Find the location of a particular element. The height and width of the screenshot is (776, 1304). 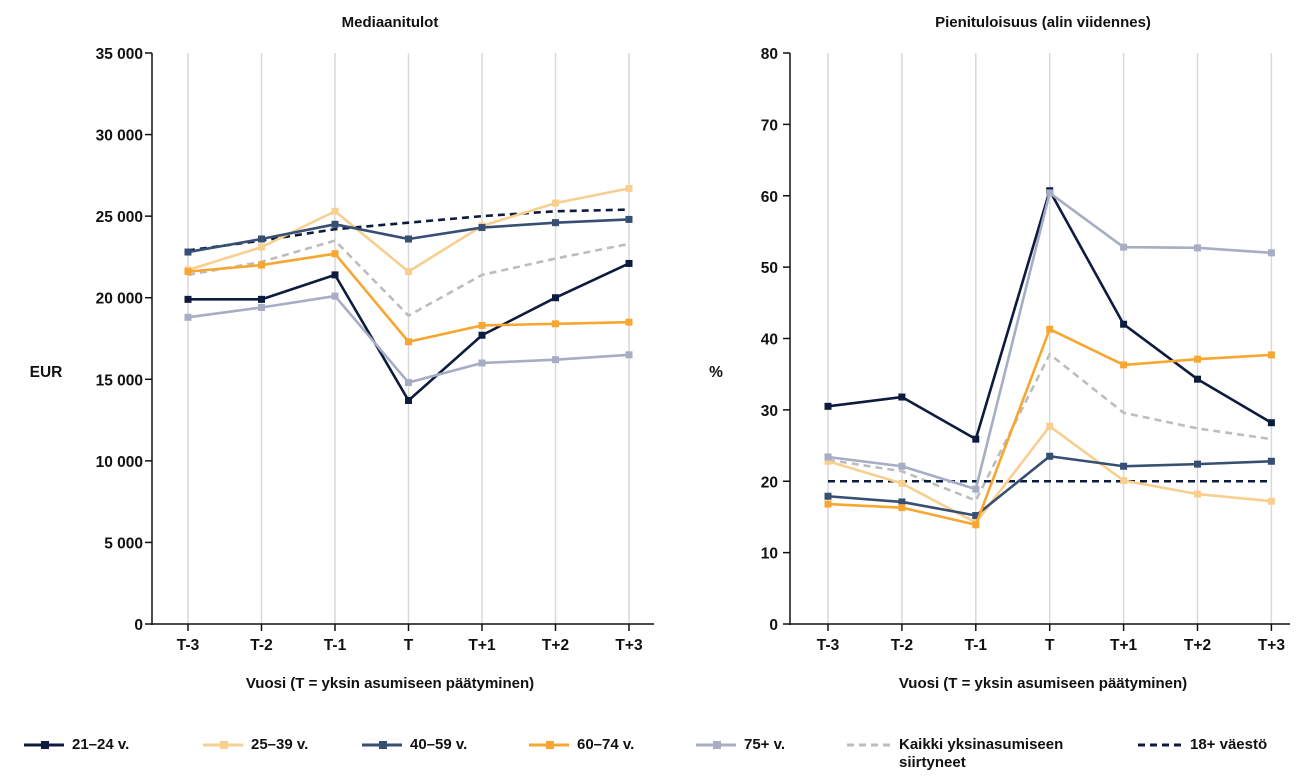

y-tick-label: 40 is located at coordinates (769, 340).